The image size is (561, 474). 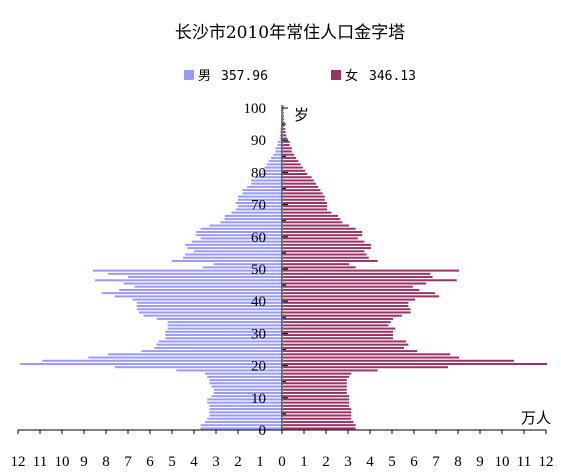 I want to click on x-tick-label: 12, so click(x=546, y=462).